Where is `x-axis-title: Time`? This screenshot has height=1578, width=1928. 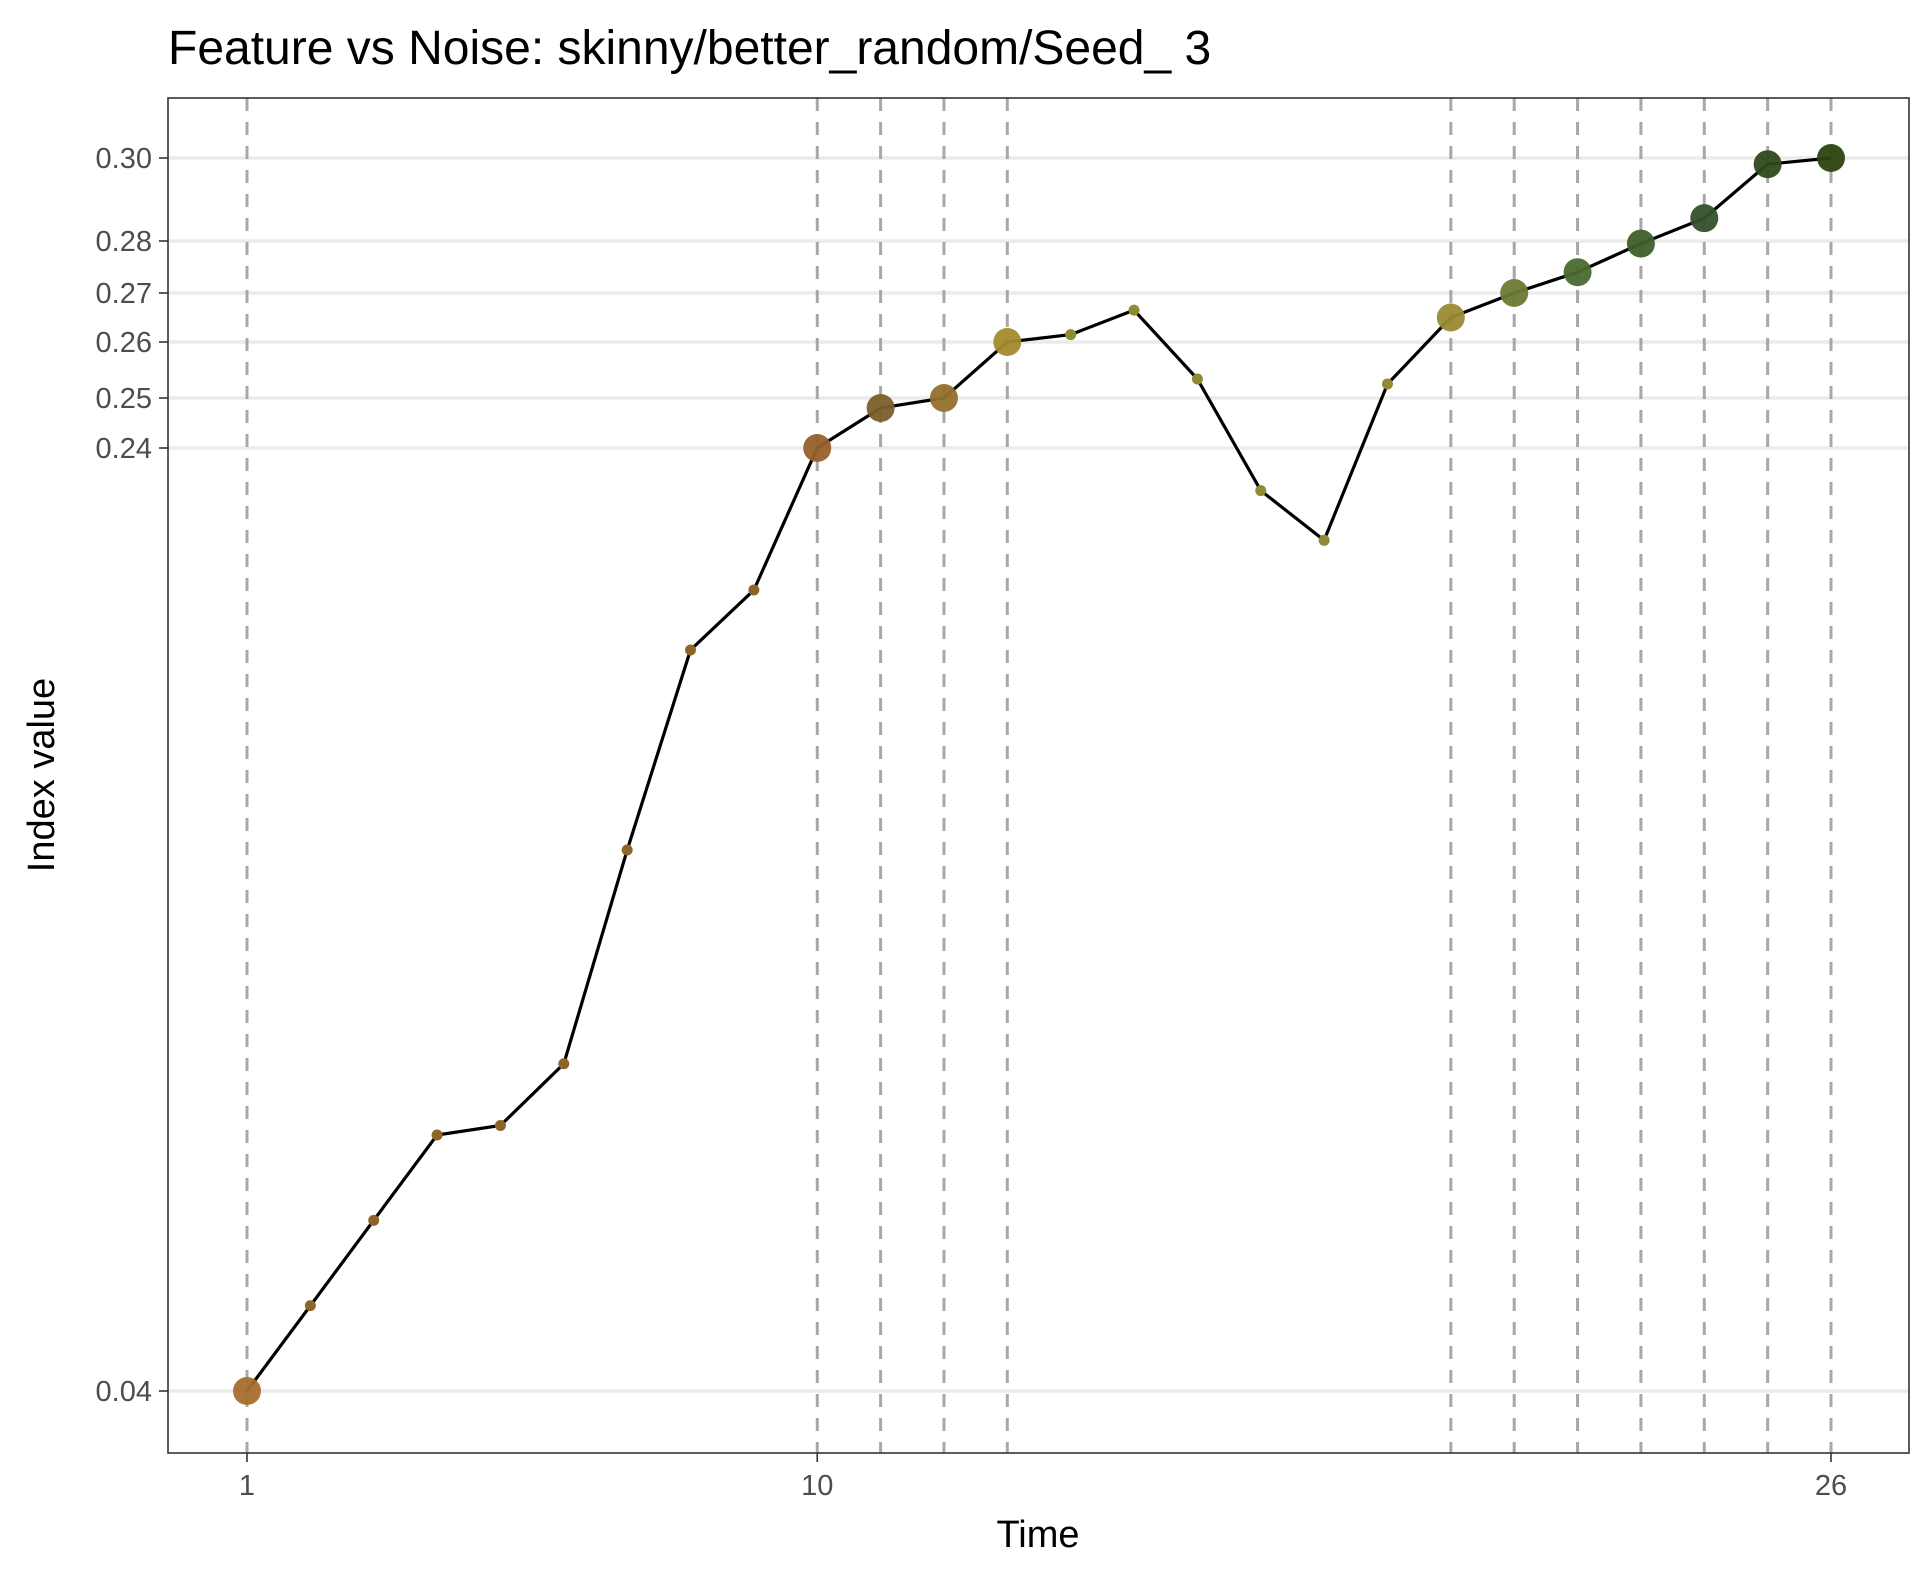
x-axis-title: Time is located at coordinates (1037, 1535).